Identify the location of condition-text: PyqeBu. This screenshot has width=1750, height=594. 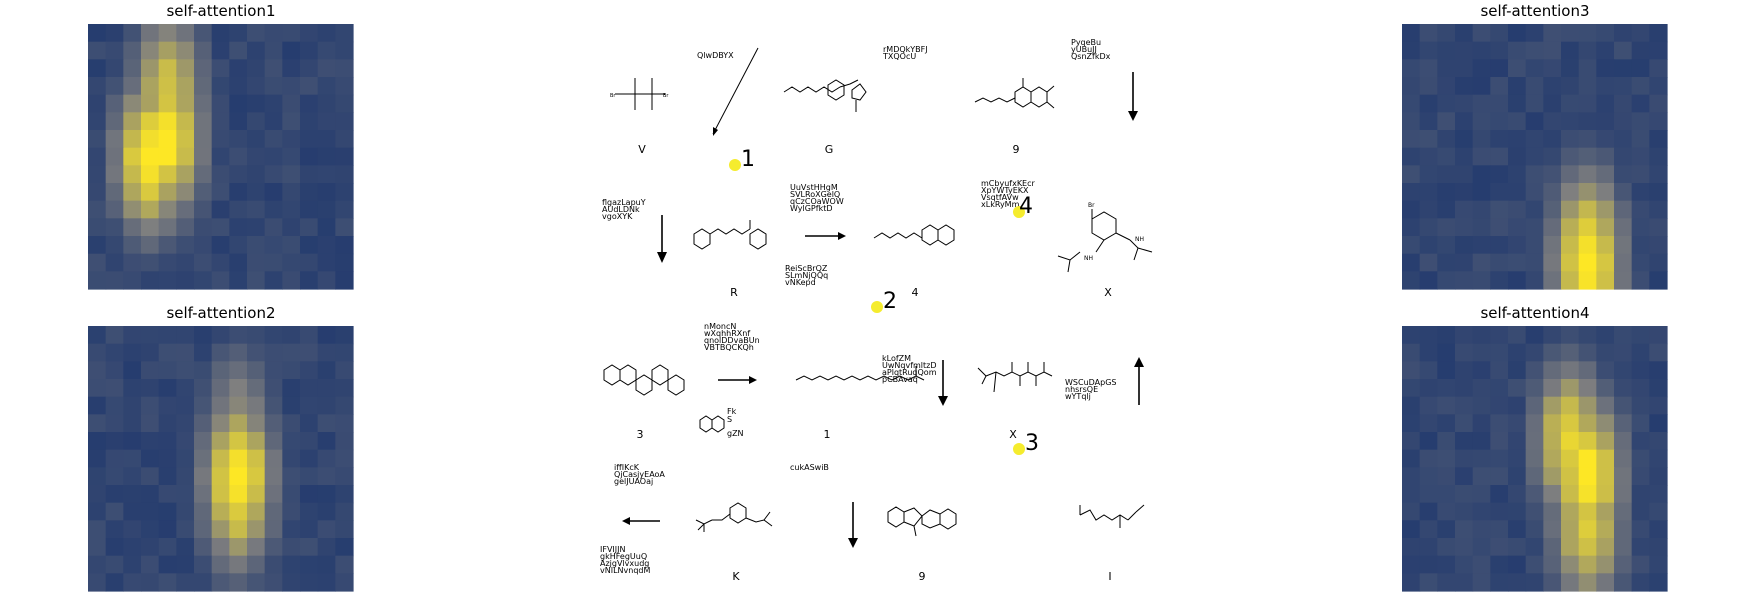
(1086, 42).